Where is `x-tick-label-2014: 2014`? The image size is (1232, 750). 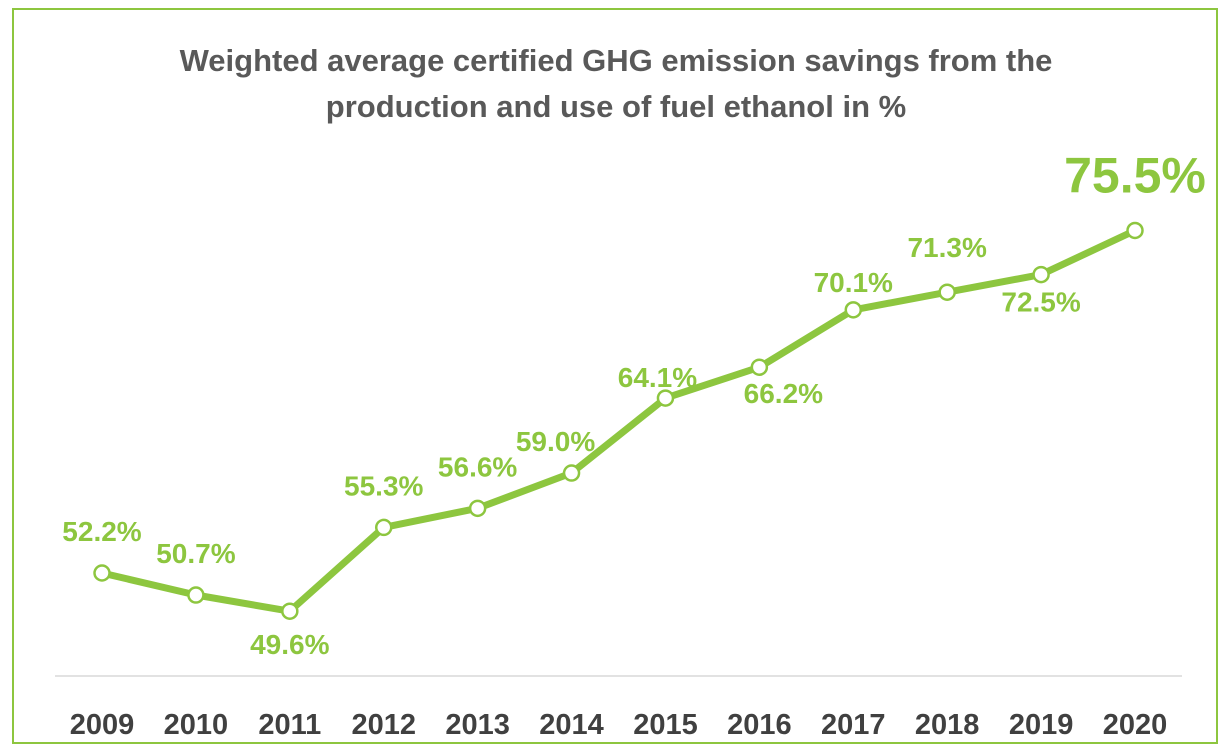 x-tick-label-2014: 2014 is located at coordinates (571, 725).